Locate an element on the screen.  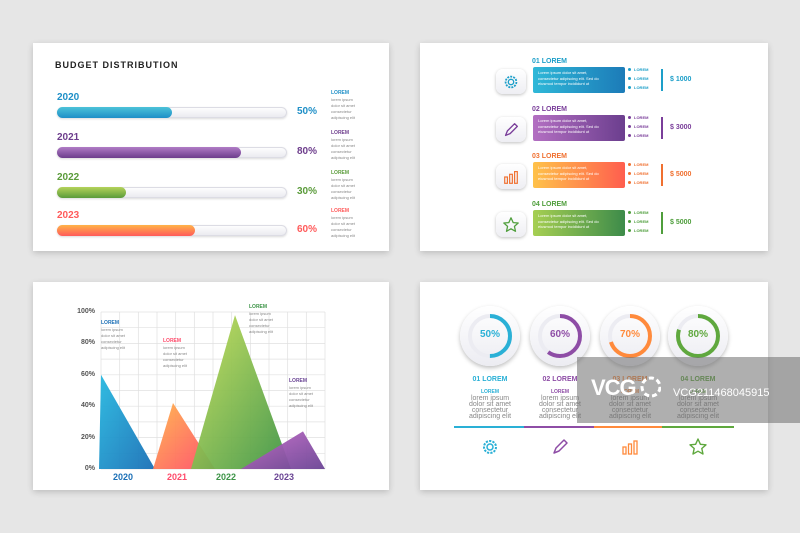
progress-ring: 70% is located at coordinates (630, 336).